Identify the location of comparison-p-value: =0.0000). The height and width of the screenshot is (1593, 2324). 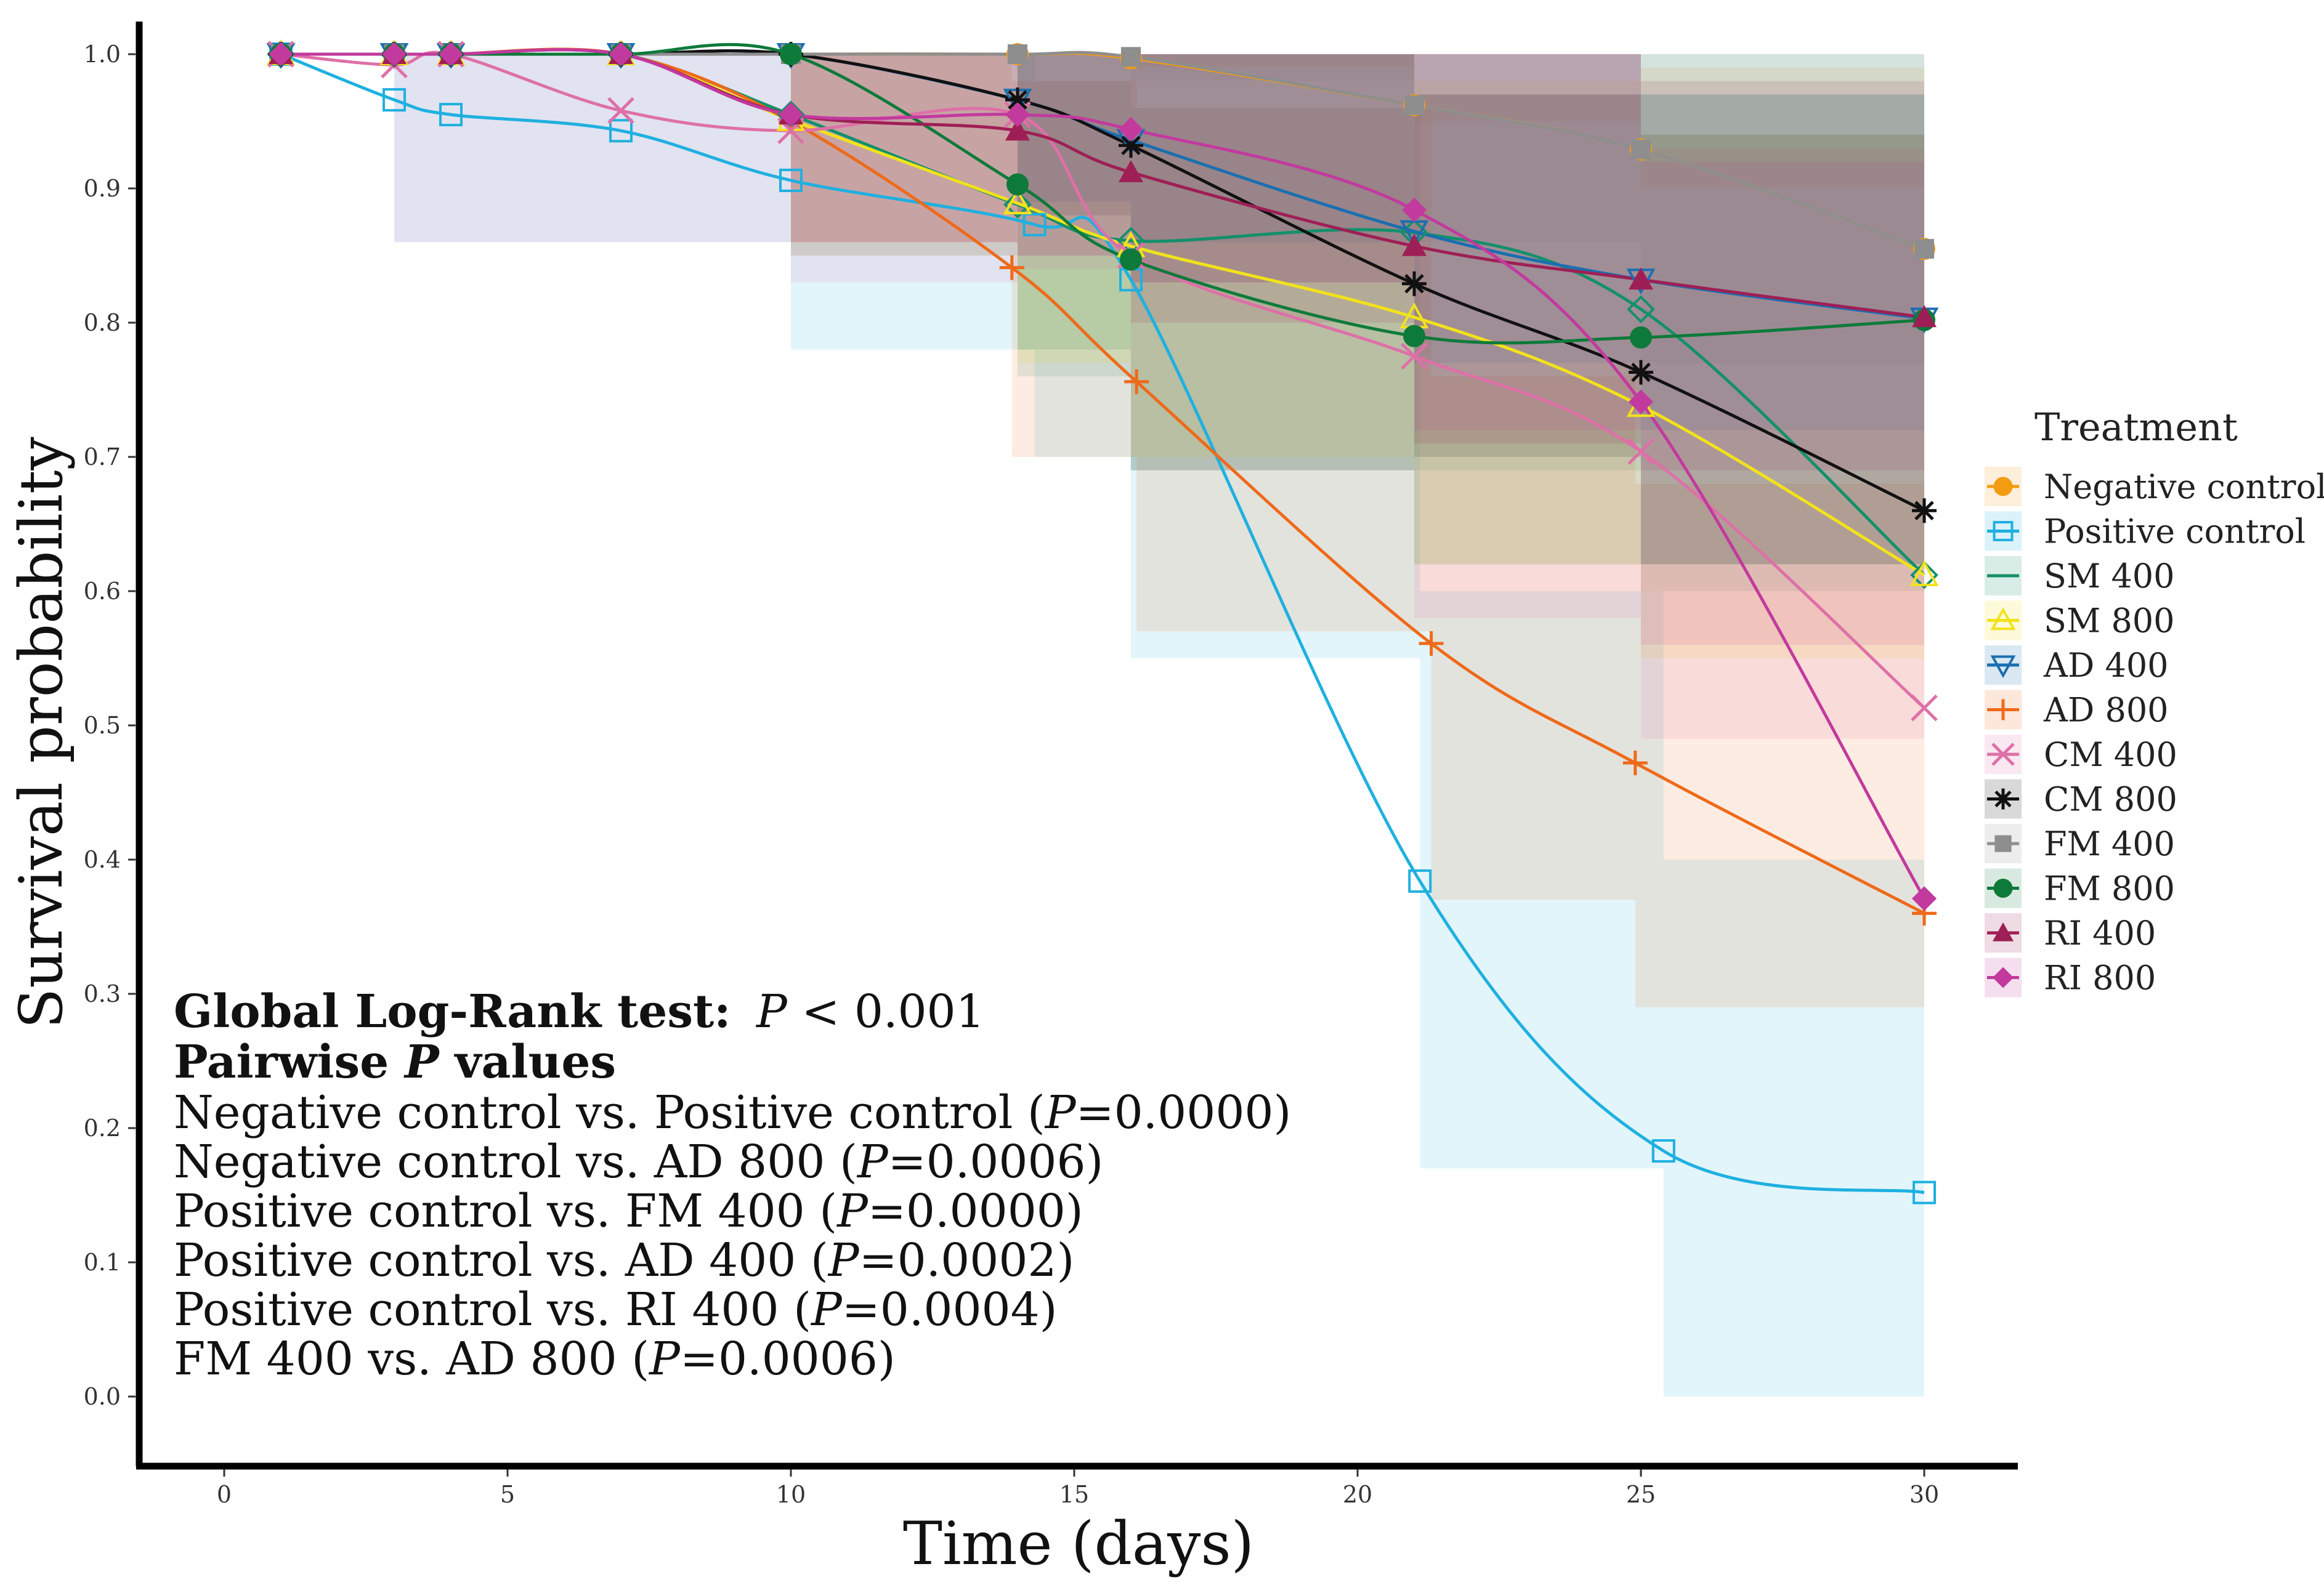
(975, 1211).